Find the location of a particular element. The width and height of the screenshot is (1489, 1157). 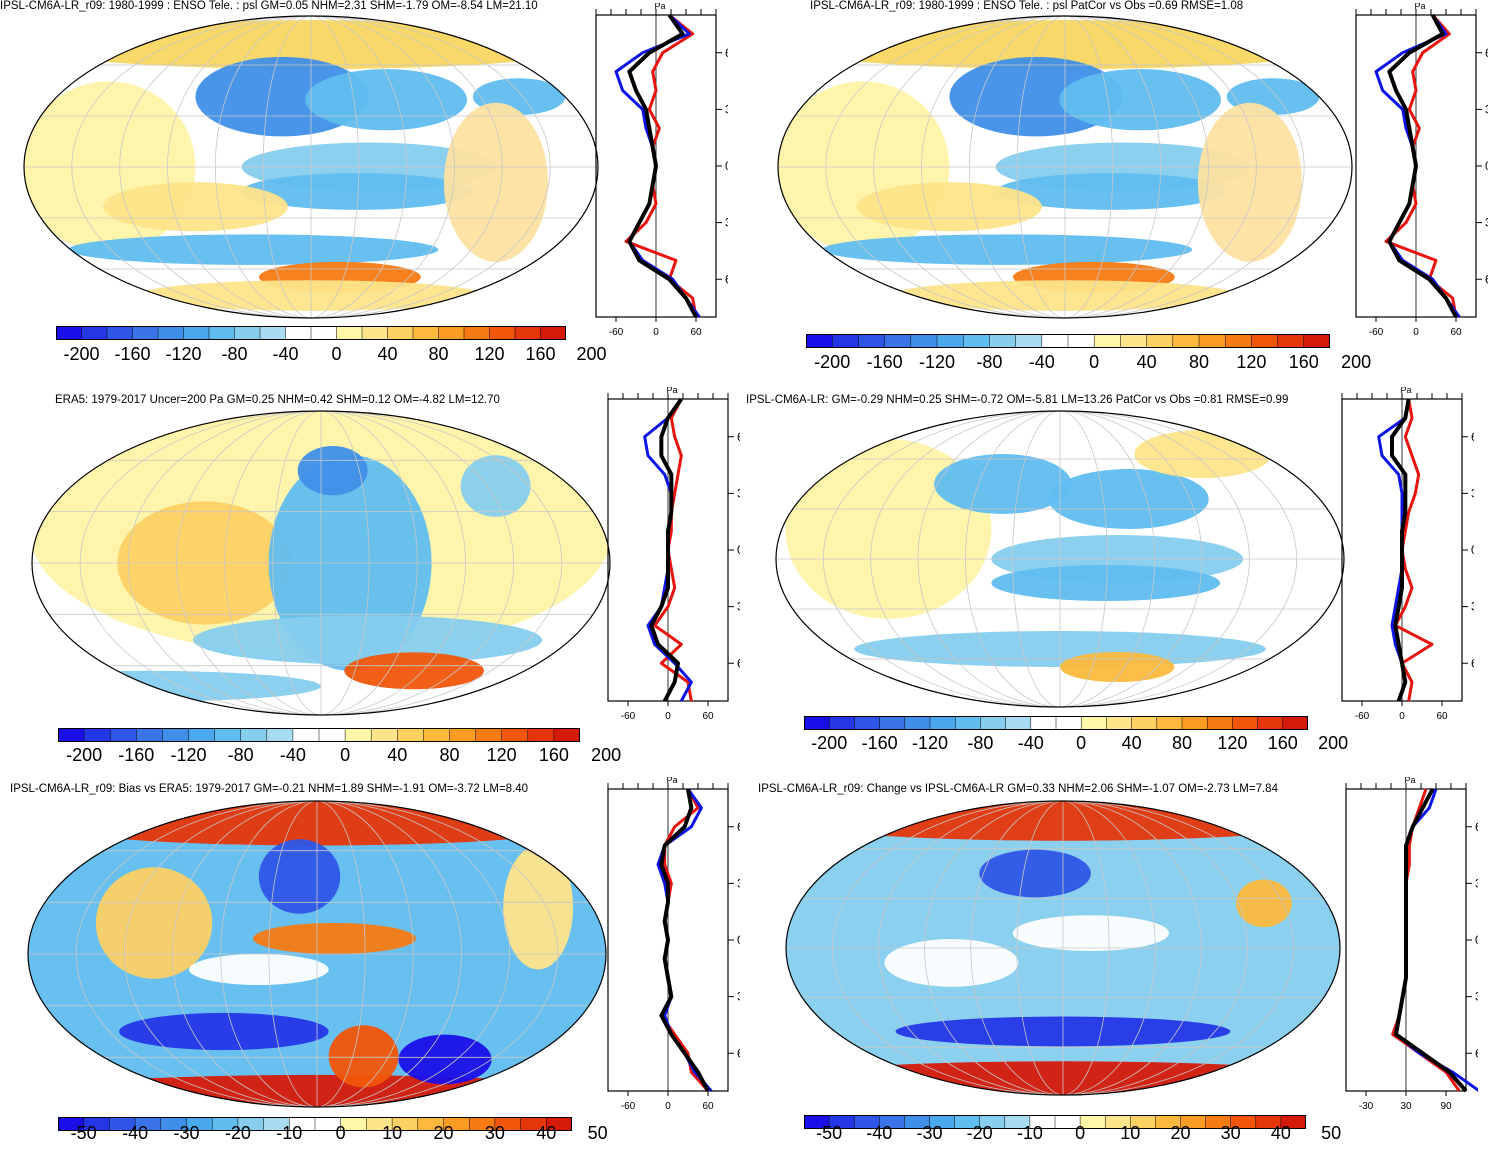

x-tick-label: 0 is located at coordinates (1416, 332).